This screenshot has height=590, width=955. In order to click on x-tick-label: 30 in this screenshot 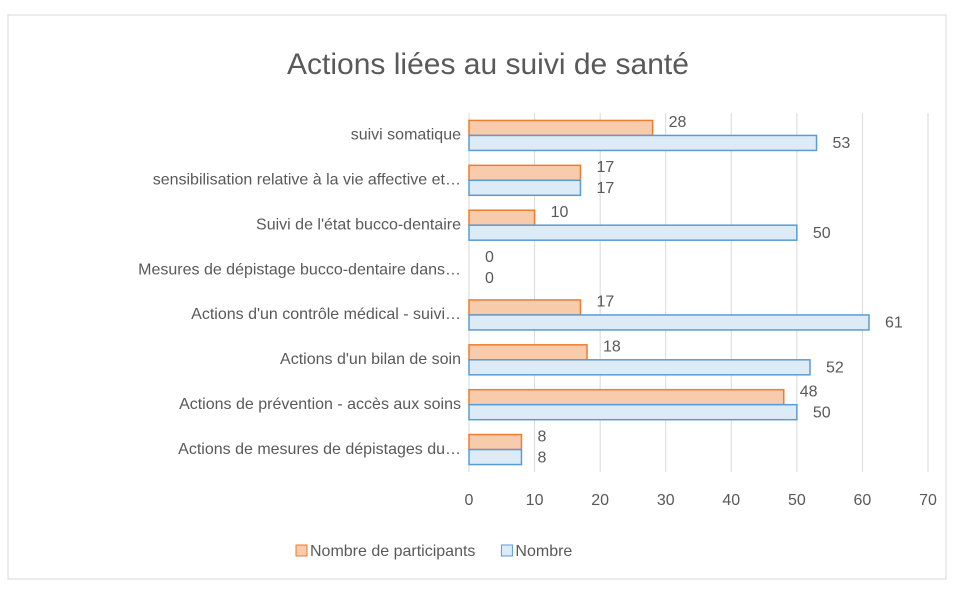, I will do `click(666, 500)`.